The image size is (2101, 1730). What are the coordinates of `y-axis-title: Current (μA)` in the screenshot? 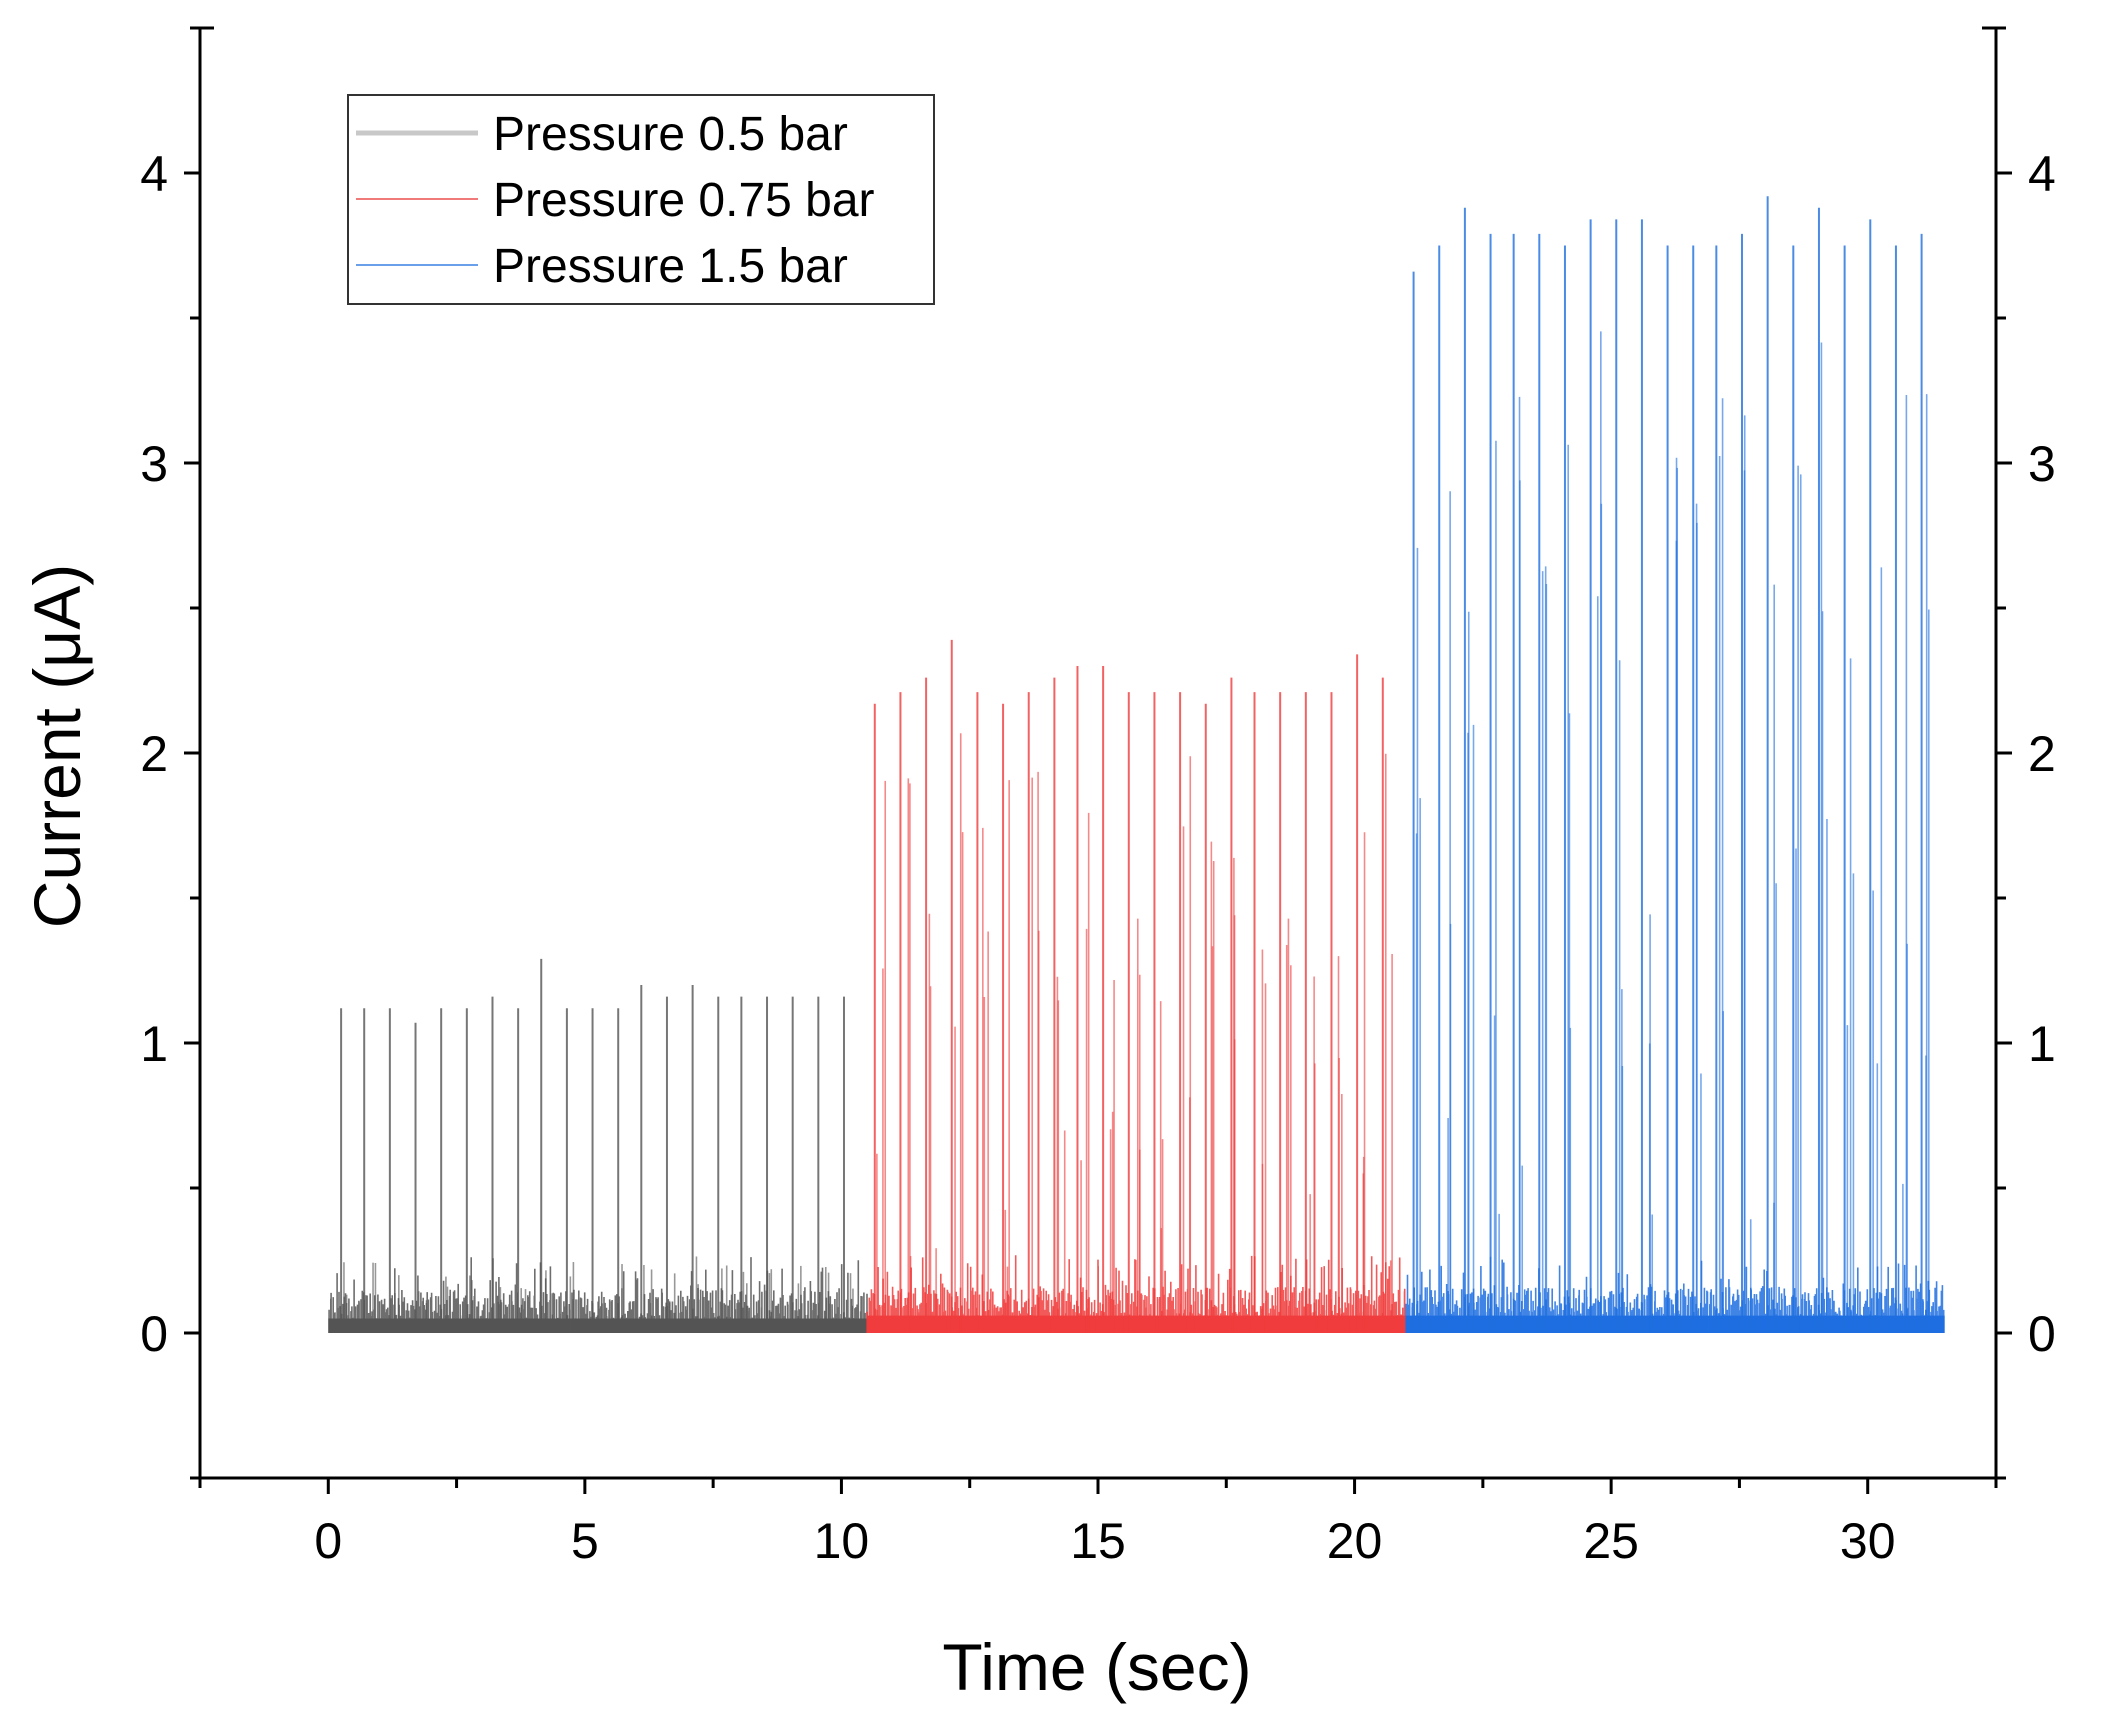 It's located at (57, 746).